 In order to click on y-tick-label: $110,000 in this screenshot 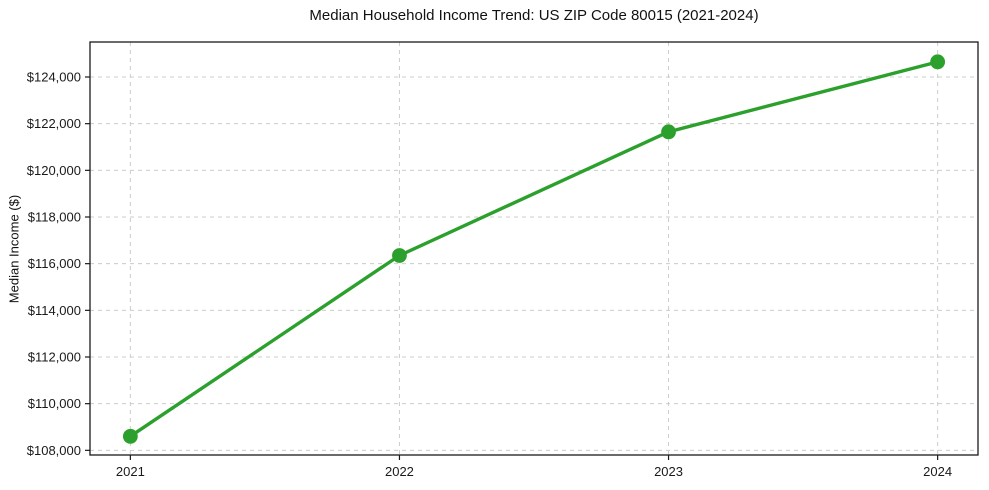, I will do `click(54, 403)`.